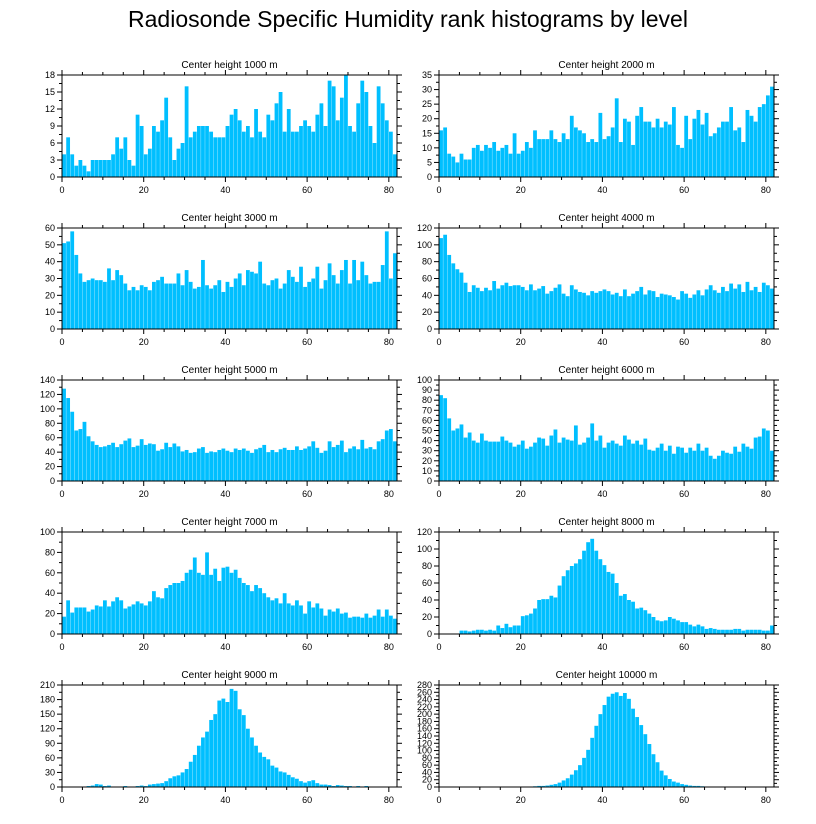 This screenshot has height=824, width=816. Describe the element at coordinates (427, 420) in the screenshot. I see `y-tick-label: 60` at that location.